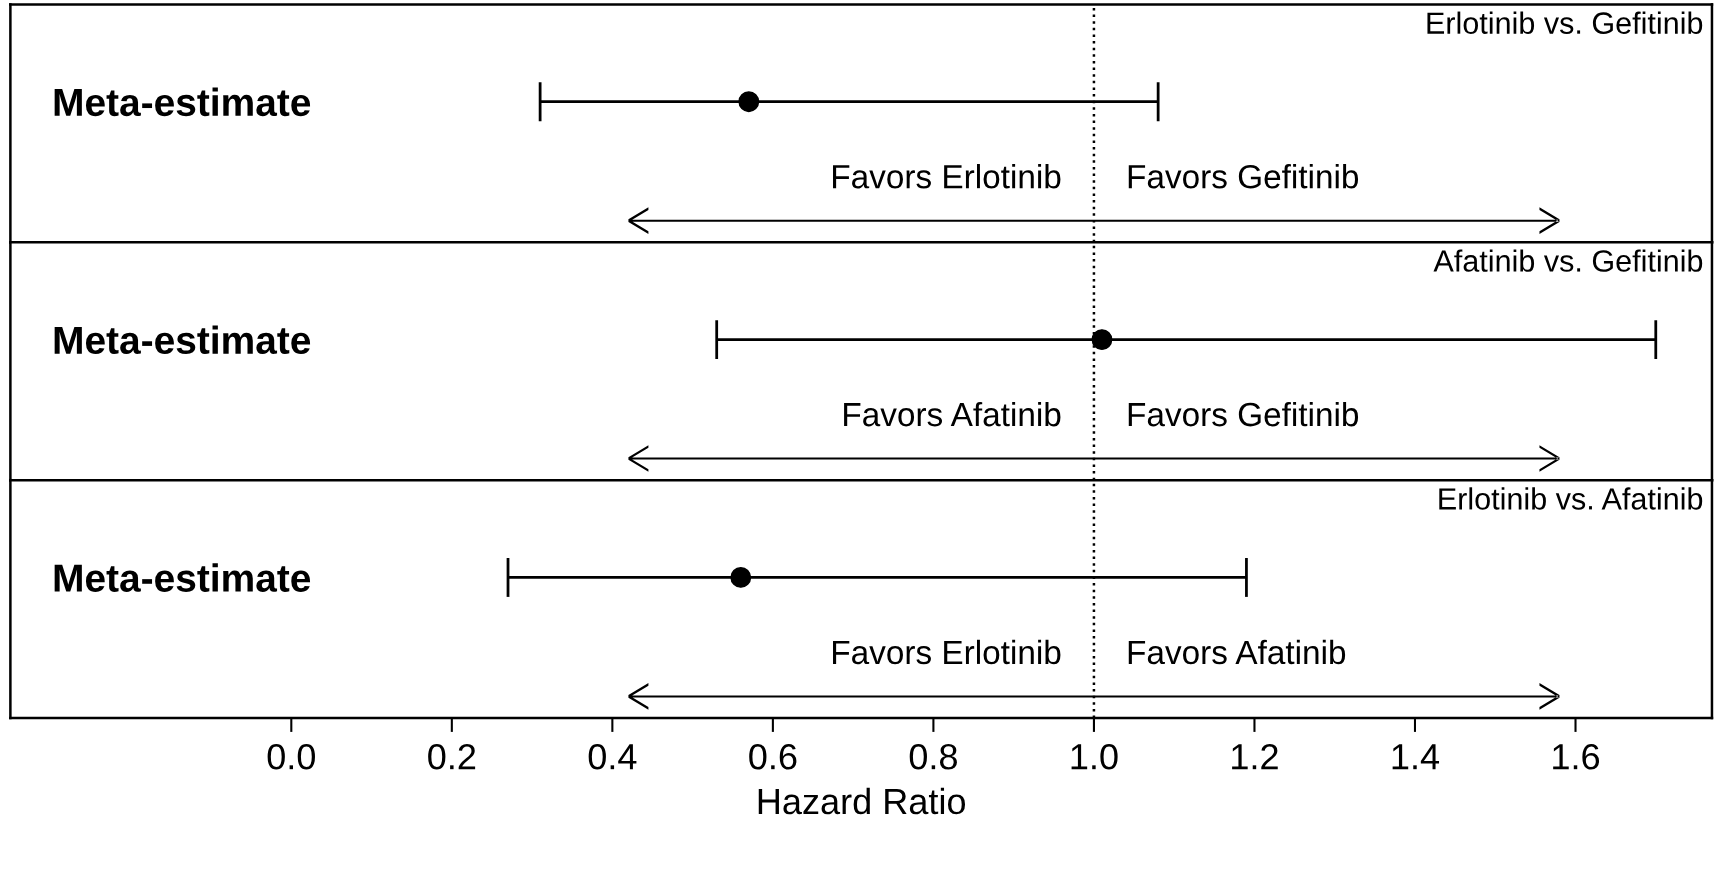 Image resolution: width=1731 pixels, height=881 pixels. I want to click on x-tick-label: 1.6, so click(1576, 756).